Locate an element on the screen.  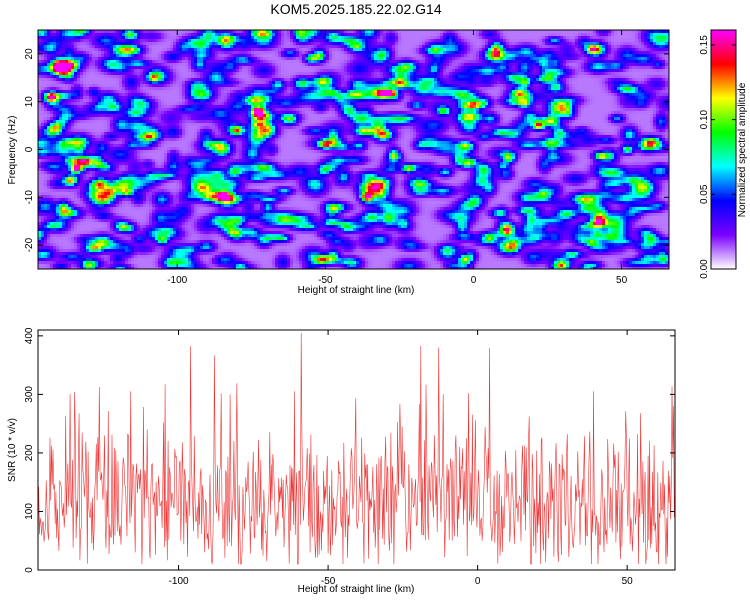
colorbar-tick-label: 0.05 is located at coordinates (704, 194).